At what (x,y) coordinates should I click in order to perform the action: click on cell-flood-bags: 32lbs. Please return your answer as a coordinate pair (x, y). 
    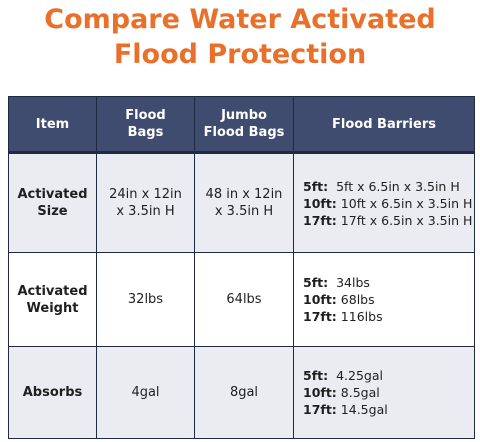
    Looking at the image, I should click on (145, 299).